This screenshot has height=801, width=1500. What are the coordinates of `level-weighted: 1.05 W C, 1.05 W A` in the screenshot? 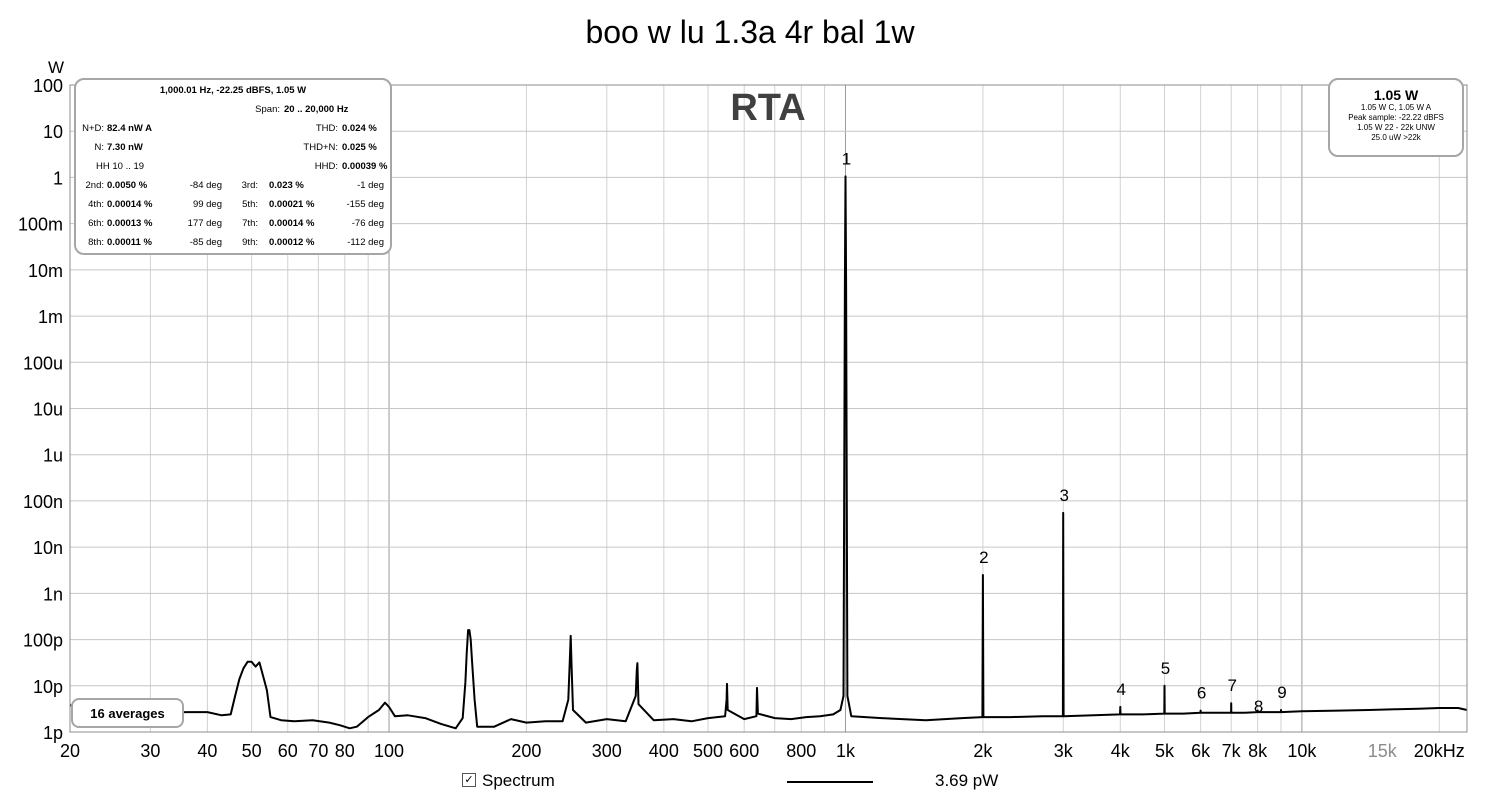 It's located at (1396, 107).